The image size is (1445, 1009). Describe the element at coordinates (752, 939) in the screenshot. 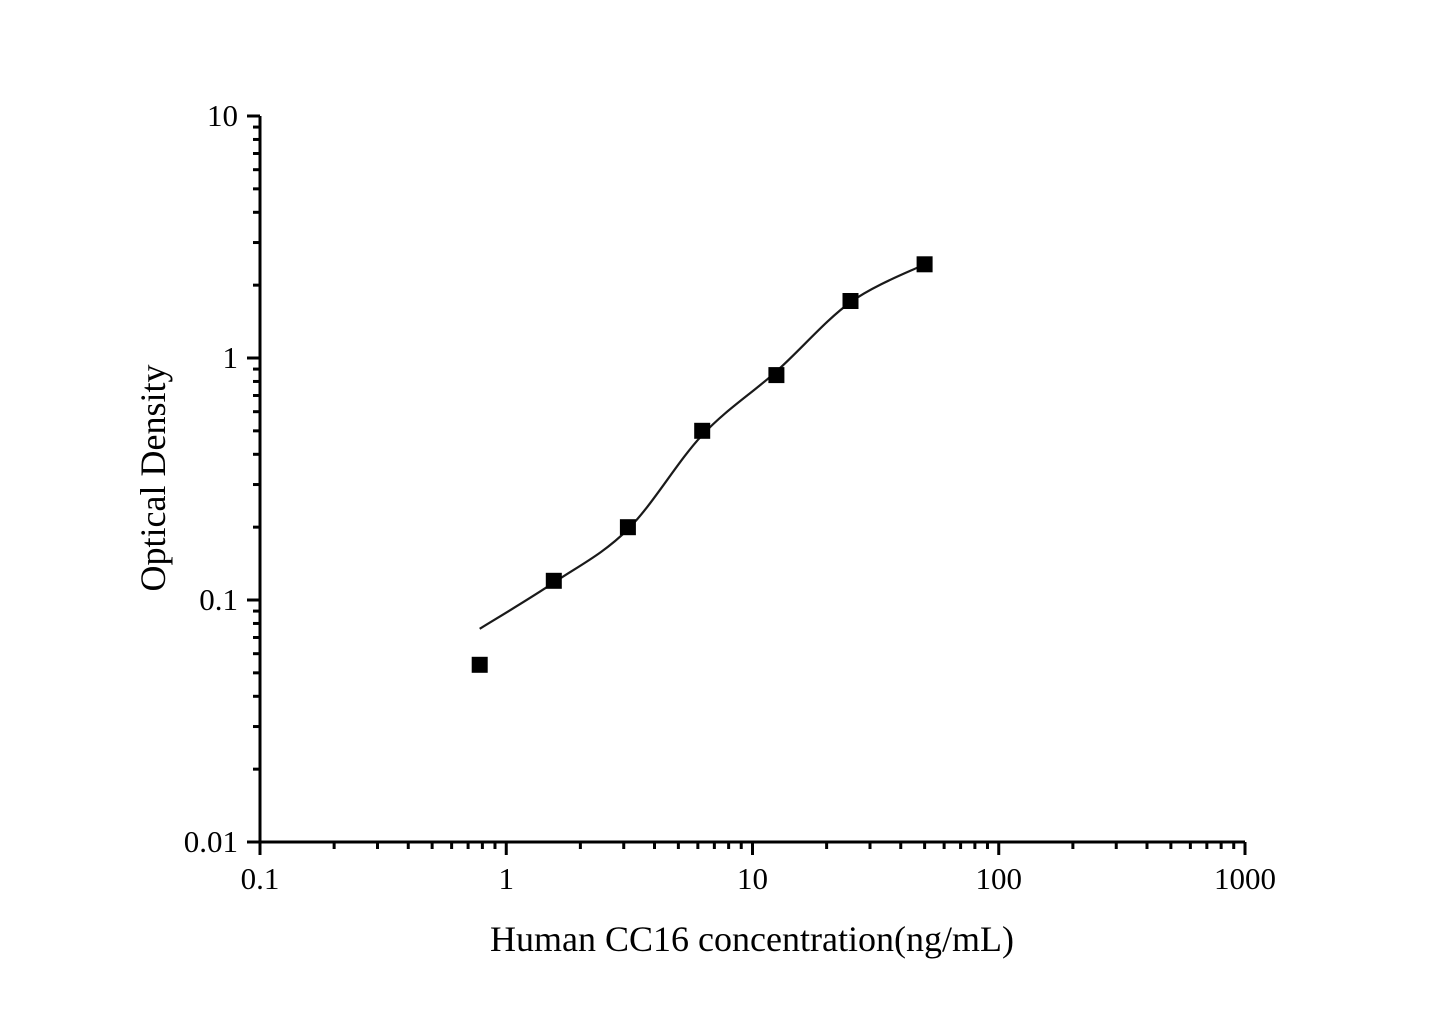

I see `x-axis-title: Human CC16 concentration(ng/mL)` at that location.